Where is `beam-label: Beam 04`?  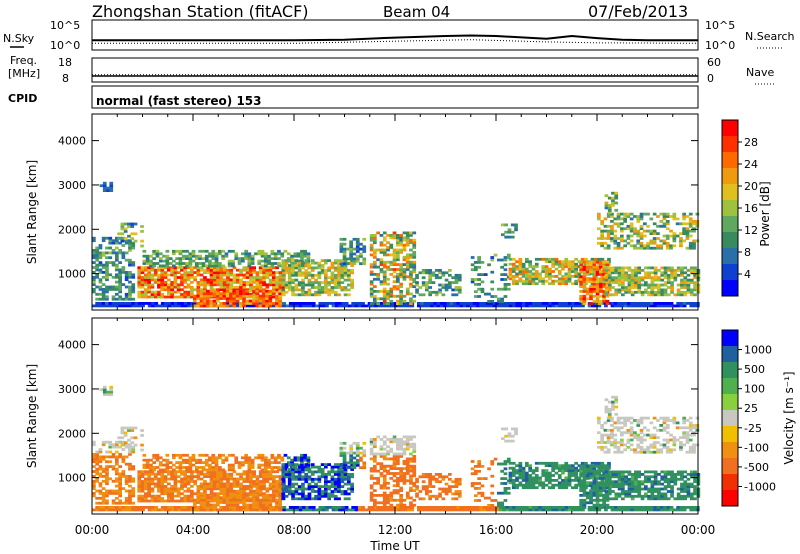 beam-label: Beam 04 is located at coordinates (416, 12).